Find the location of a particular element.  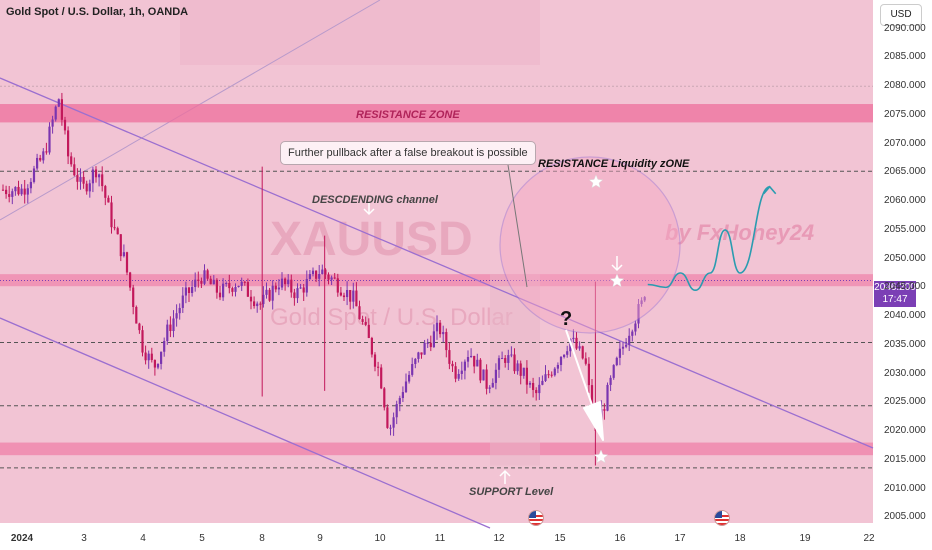

y-tick-label: 2090.000 is located at coordinates (905, 28).